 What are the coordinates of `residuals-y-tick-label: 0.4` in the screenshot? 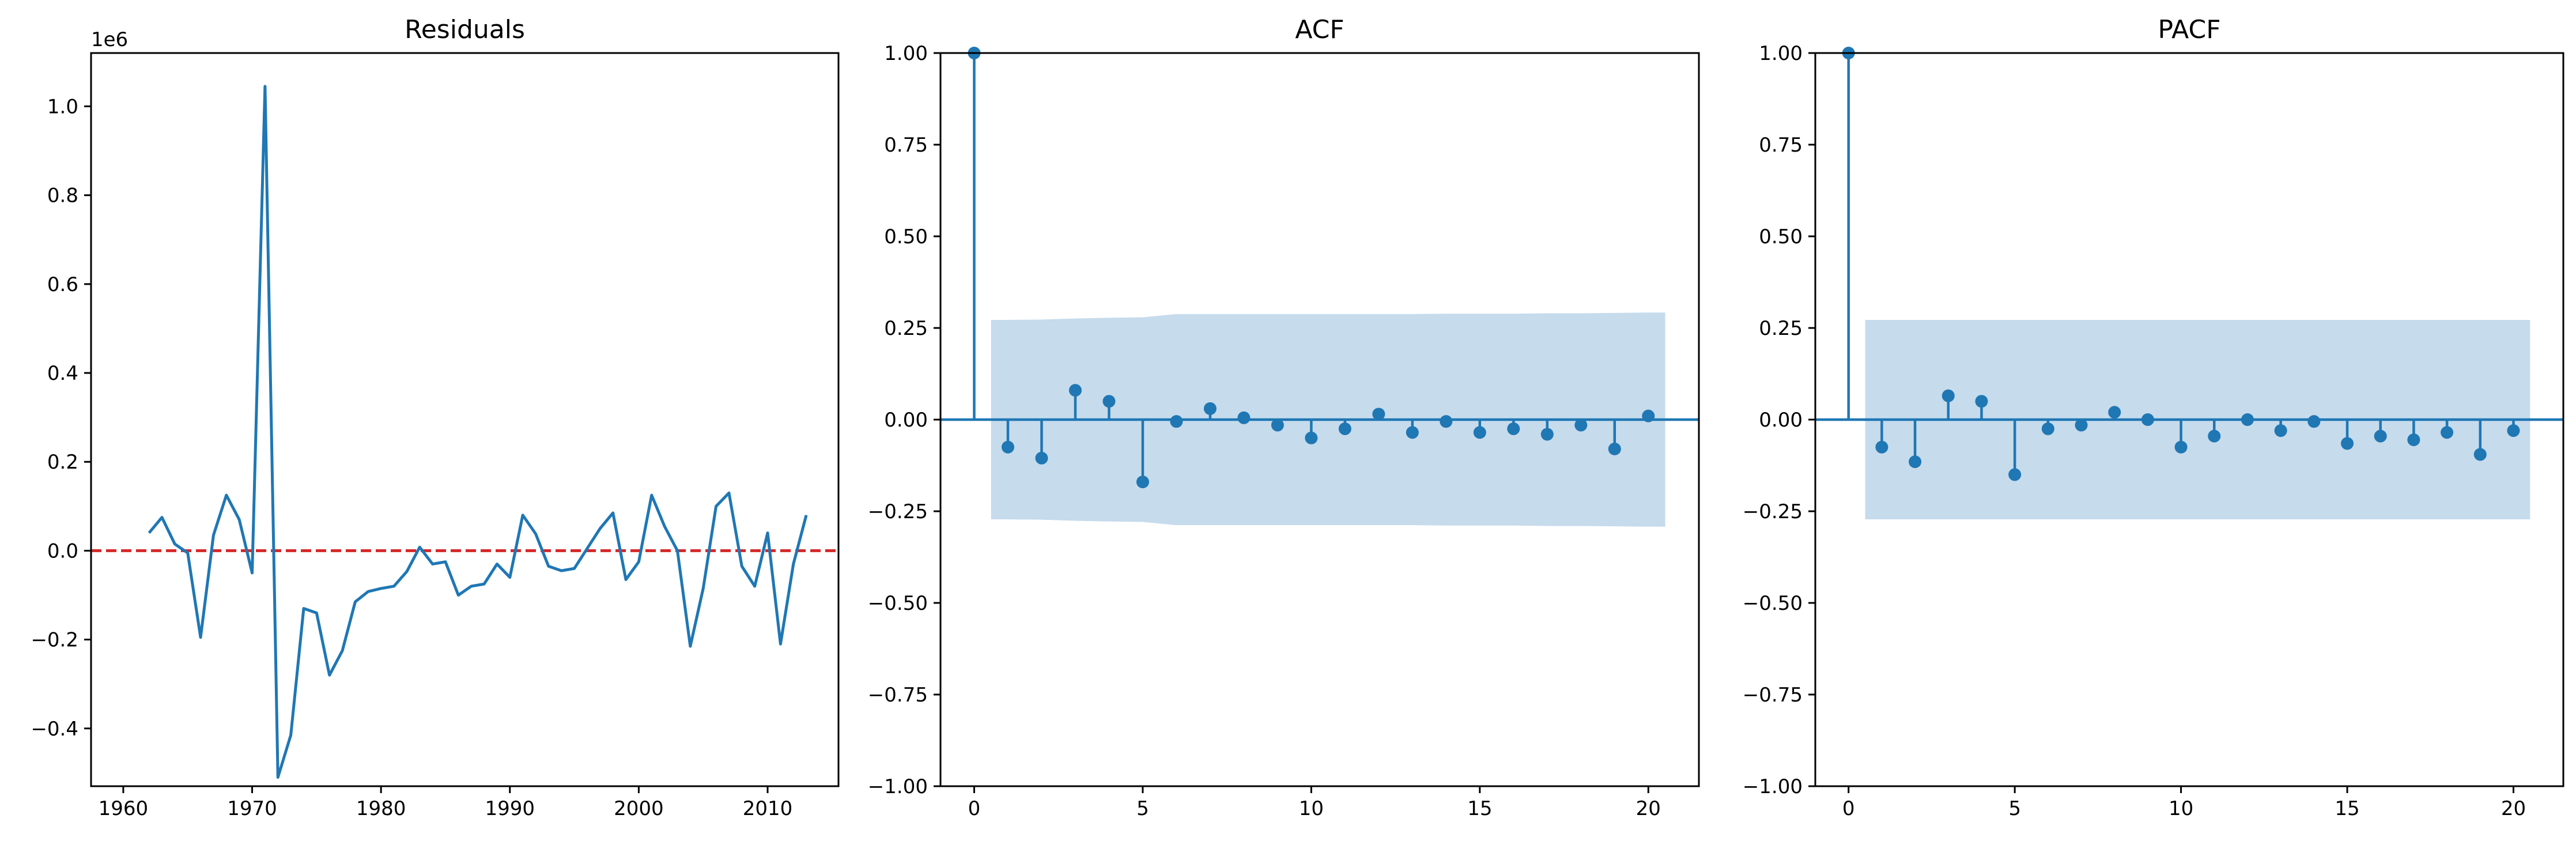 It's located at (62, 373).